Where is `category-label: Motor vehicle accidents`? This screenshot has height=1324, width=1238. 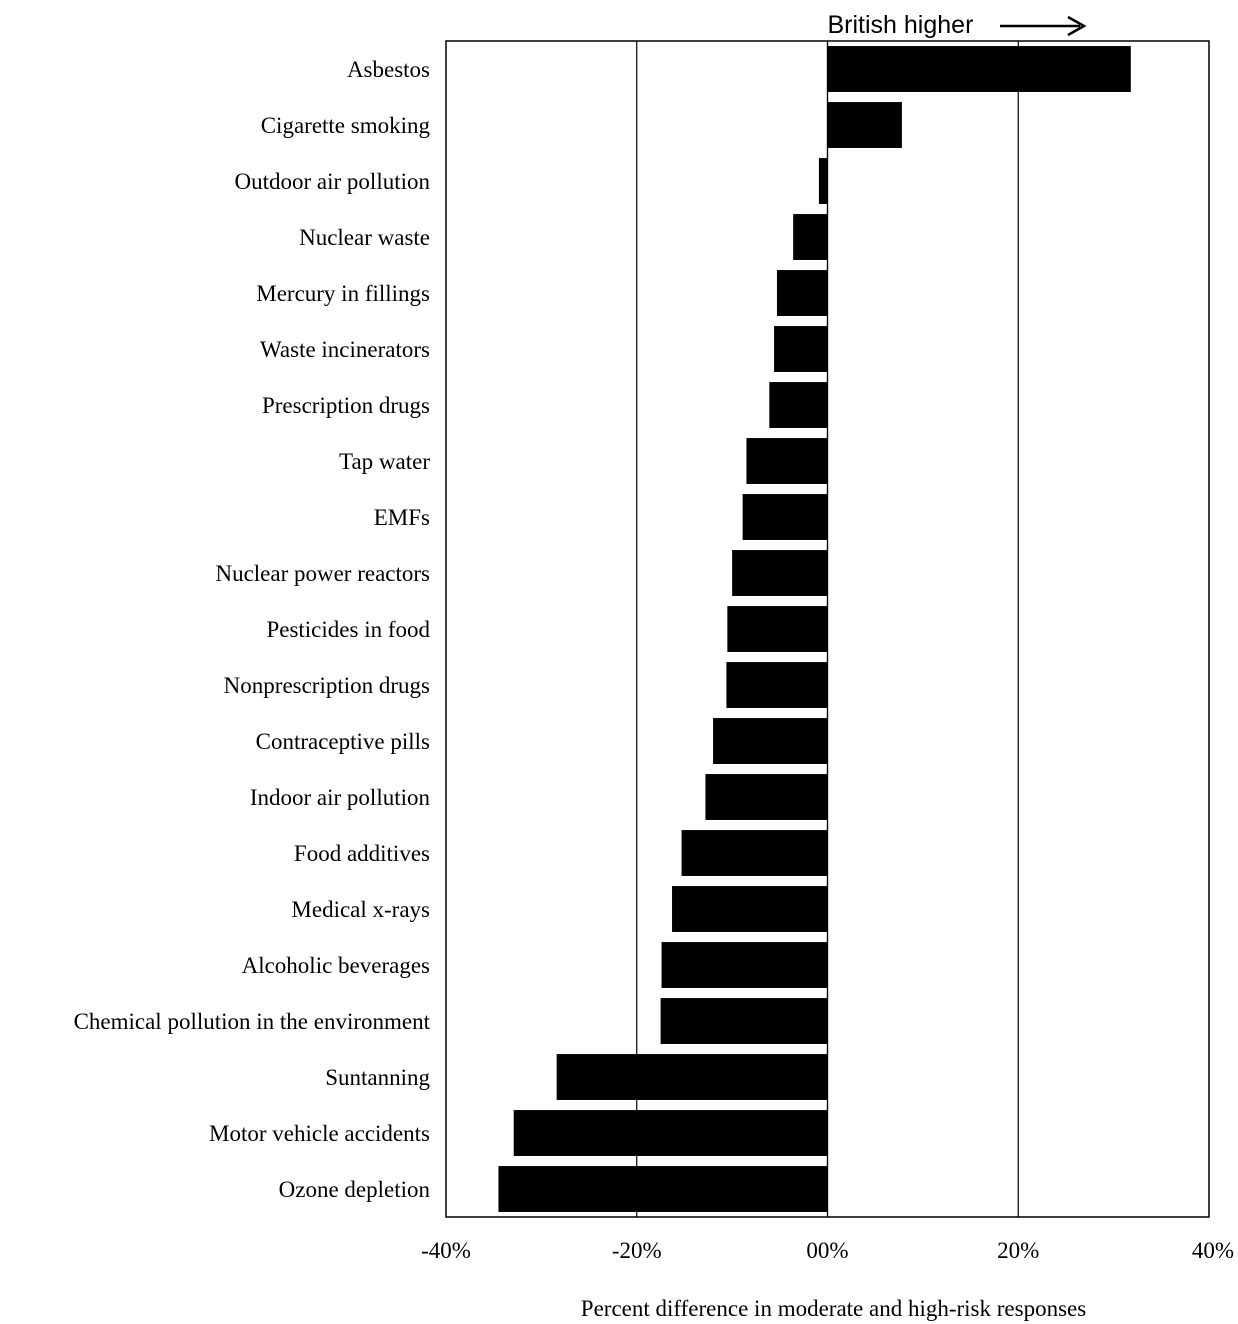 category-label: Motor vehicle accidents is located at coordinates (319, 1133).